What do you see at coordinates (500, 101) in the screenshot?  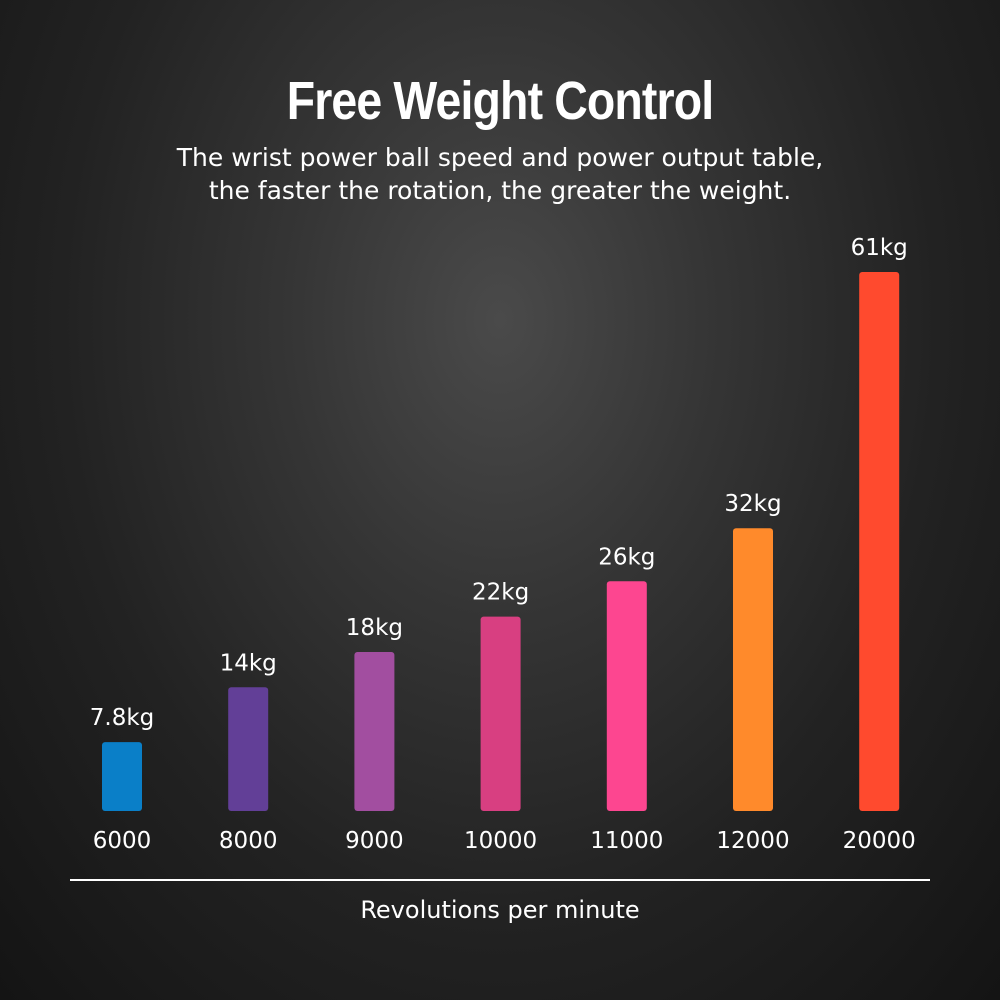 I see `chart-title: Free Weight Control` at bounding box center [500, 101].